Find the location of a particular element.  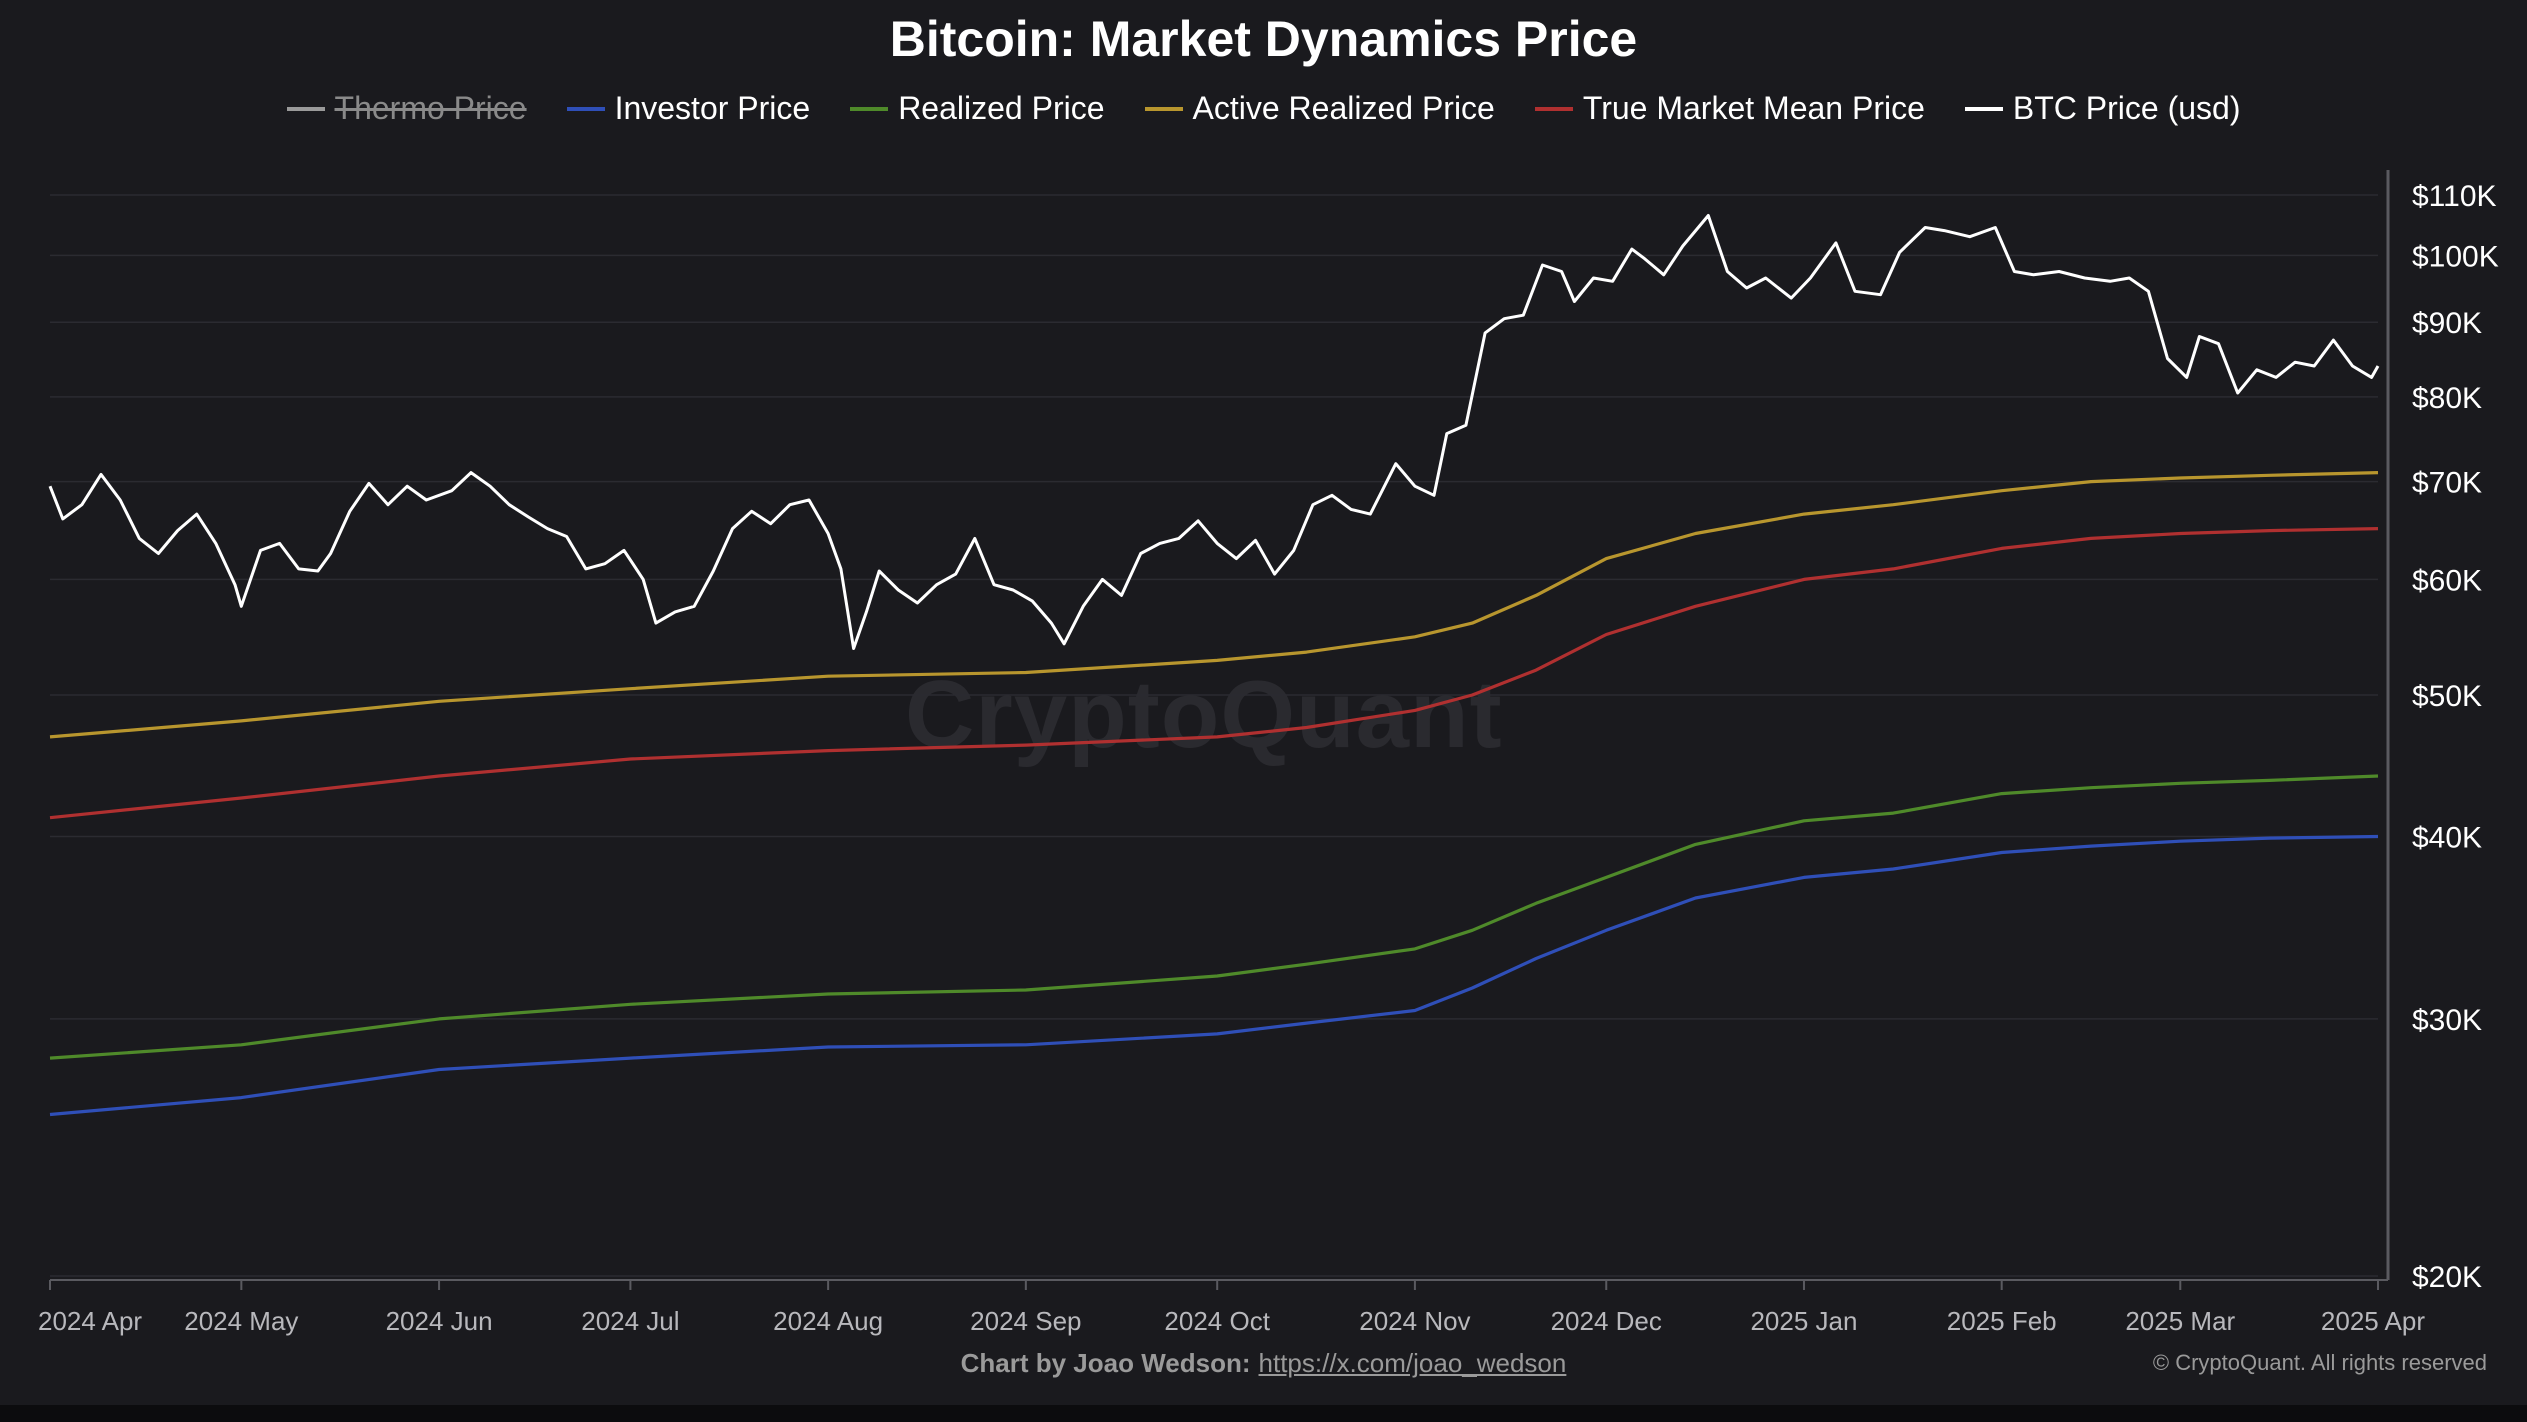

x-tick-label: 2025 Feb is located at coordinates (2002, 1321).